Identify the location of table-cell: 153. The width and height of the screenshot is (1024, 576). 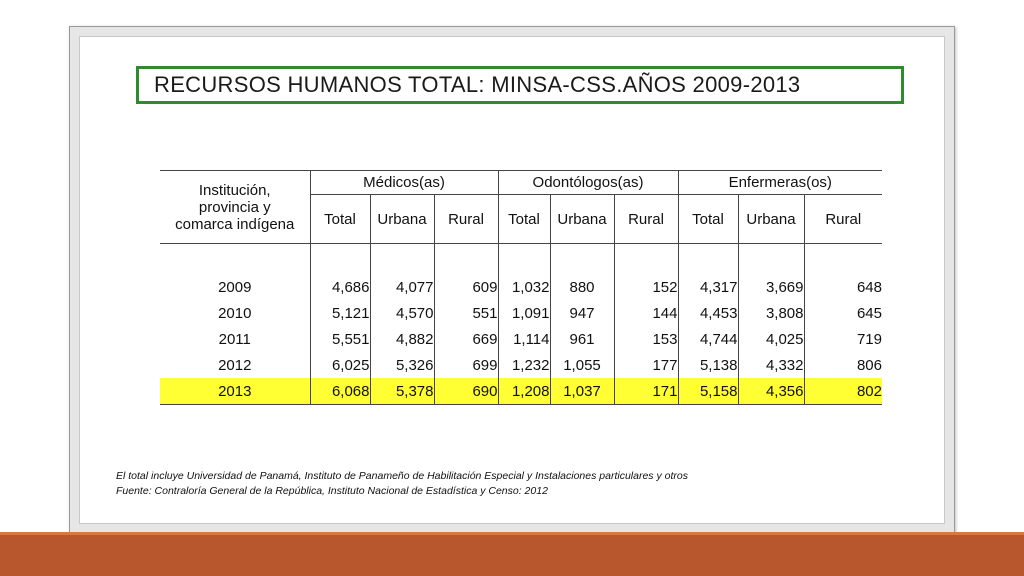
(645, 339).